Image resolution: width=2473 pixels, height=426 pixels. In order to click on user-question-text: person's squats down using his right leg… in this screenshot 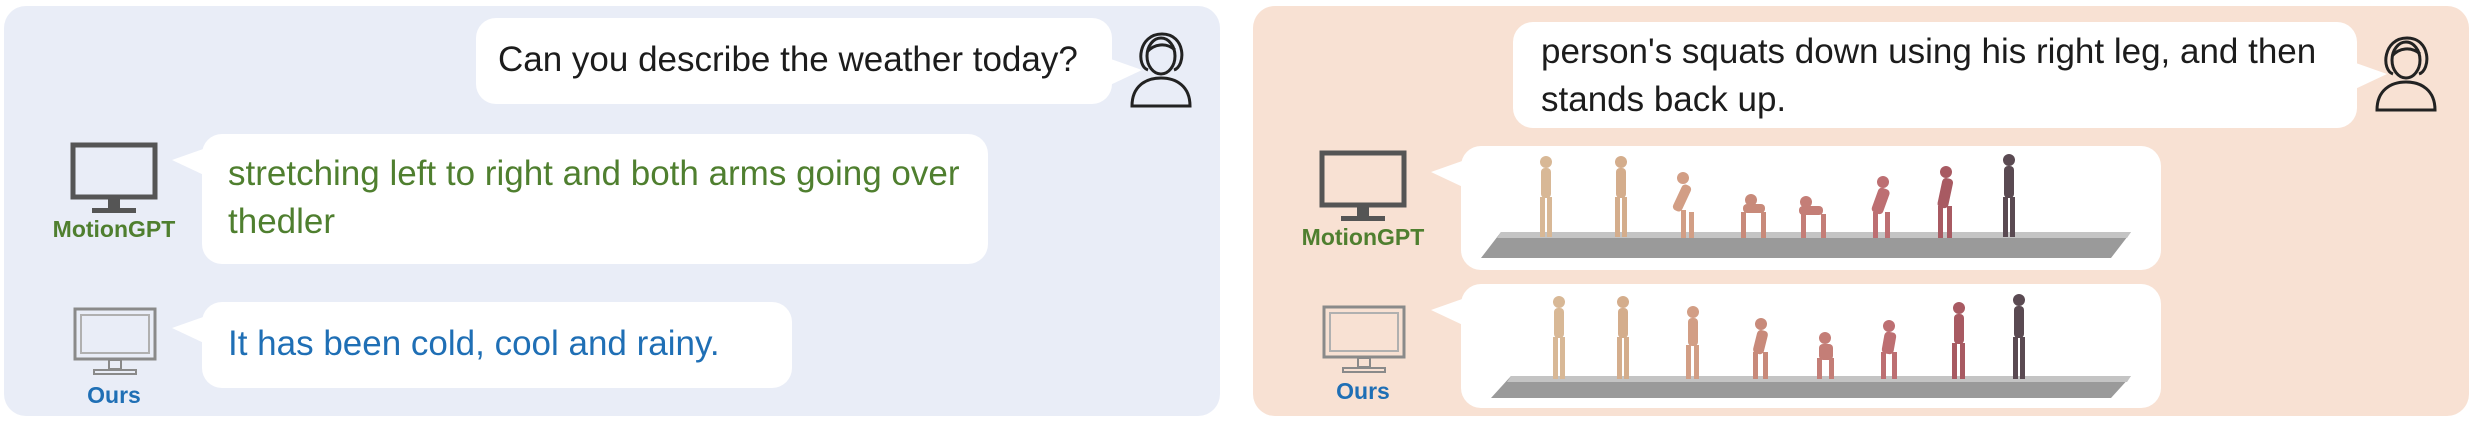, I will do `click(1929, 75)`.